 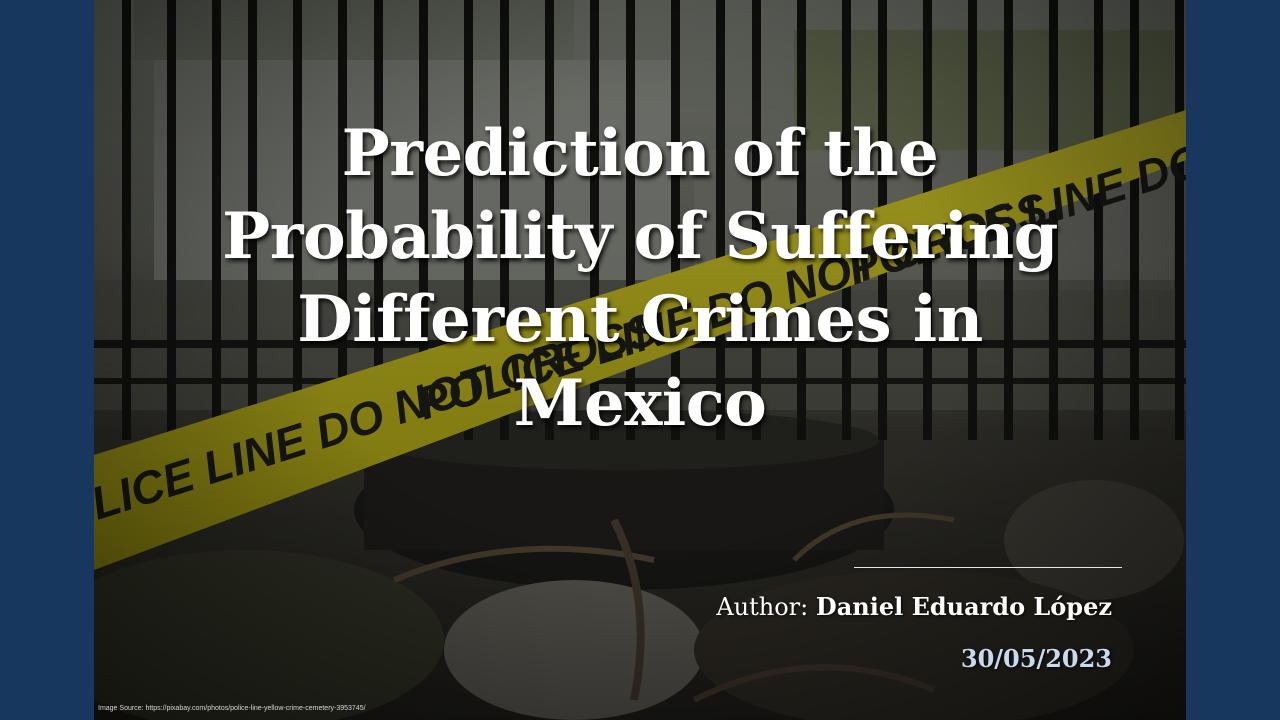 What do you see at coordinates (640, 153) in the screenshot?
I see `title-line-1: Prediction of the` at bounding box center [640, 153].